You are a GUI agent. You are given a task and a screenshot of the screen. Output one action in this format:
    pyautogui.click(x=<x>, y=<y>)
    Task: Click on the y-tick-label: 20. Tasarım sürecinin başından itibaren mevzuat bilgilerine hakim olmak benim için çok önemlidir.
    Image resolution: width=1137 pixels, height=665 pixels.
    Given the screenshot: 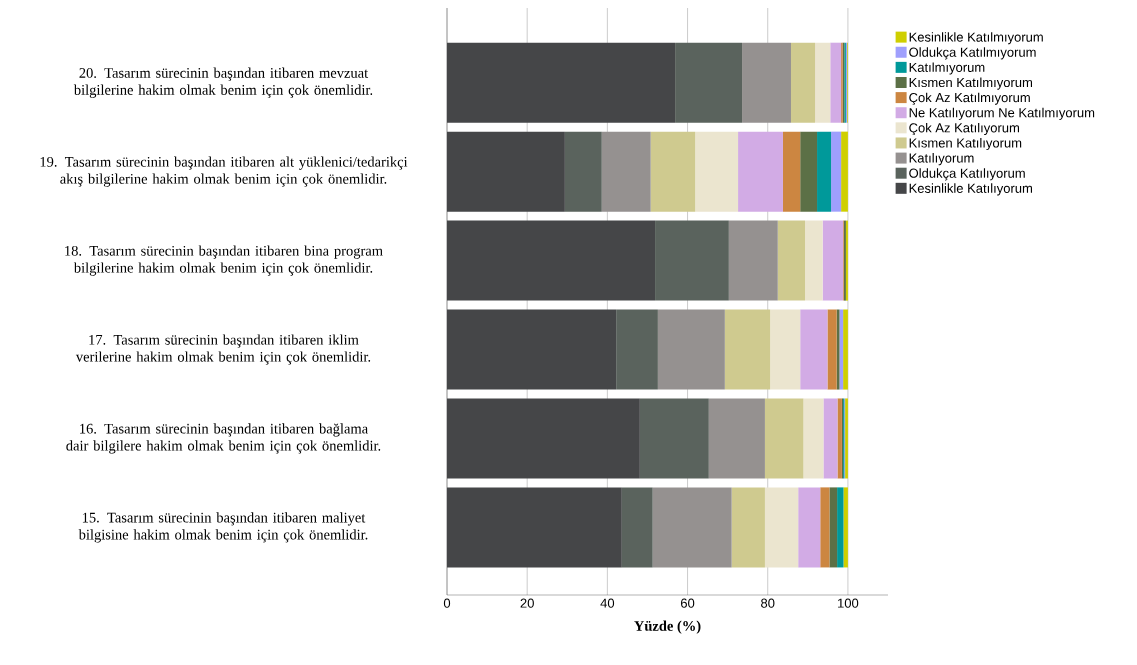 What is the action you would take?
    pyautogui.click(x=223, y=82)
    